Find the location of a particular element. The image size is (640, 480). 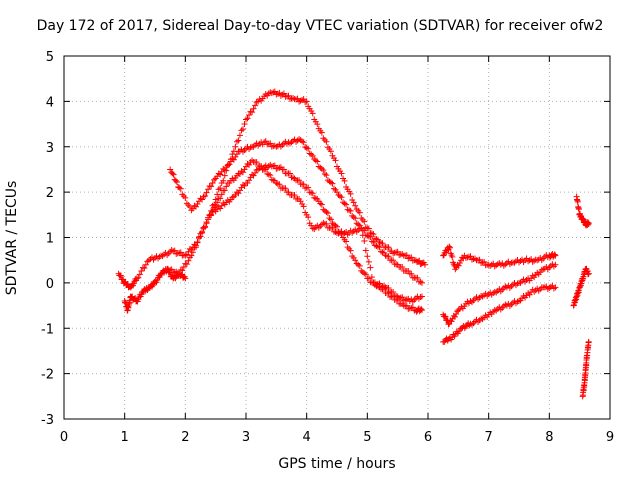

x-tick-label: 9 is located at coordinates (610, 437).